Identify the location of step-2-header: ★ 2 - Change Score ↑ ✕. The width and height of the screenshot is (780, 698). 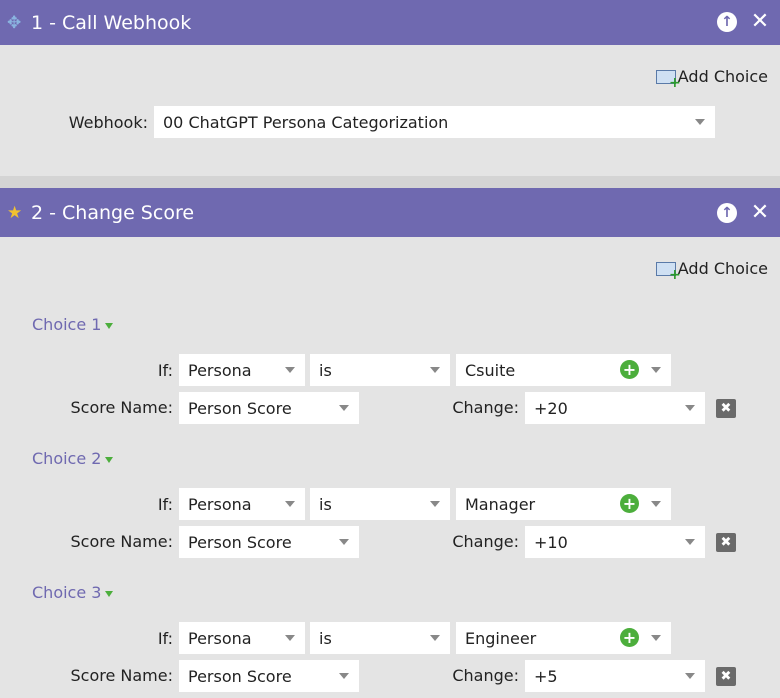
(390, 212).